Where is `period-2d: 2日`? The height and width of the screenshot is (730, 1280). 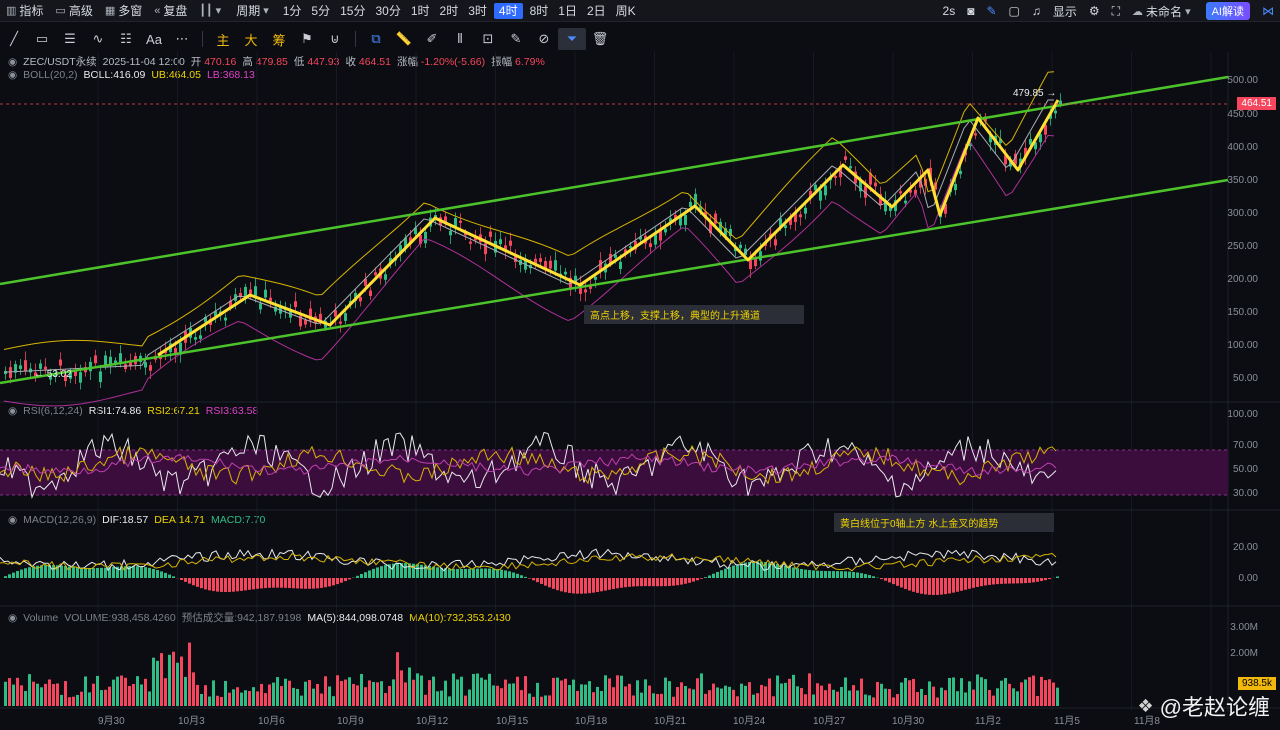
period-2d: 2日 is located at coordinates (596, 11).